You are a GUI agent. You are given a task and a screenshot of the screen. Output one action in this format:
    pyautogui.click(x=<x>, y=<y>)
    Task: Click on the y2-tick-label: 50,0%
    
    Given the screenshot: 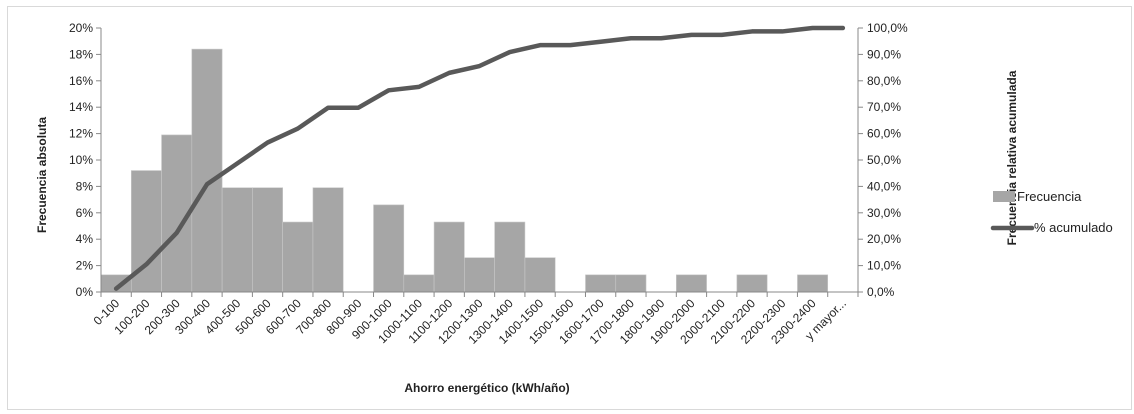 What is the action you would take?
    pyautogui.click(x=884, y=160)
    